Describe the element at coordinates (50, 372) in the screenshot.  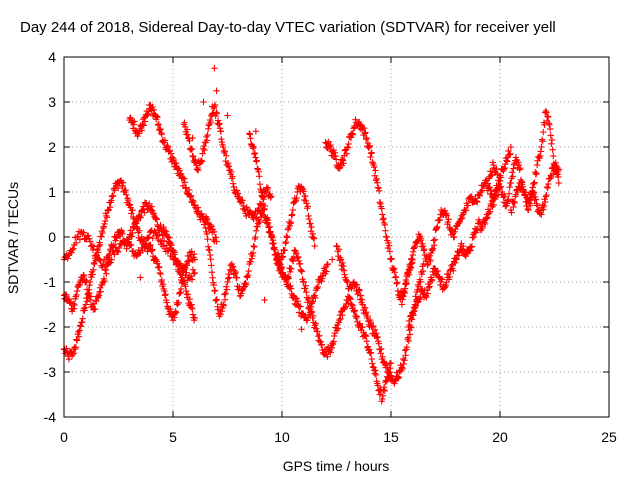
I see `y-tick-label: -3` at that location.